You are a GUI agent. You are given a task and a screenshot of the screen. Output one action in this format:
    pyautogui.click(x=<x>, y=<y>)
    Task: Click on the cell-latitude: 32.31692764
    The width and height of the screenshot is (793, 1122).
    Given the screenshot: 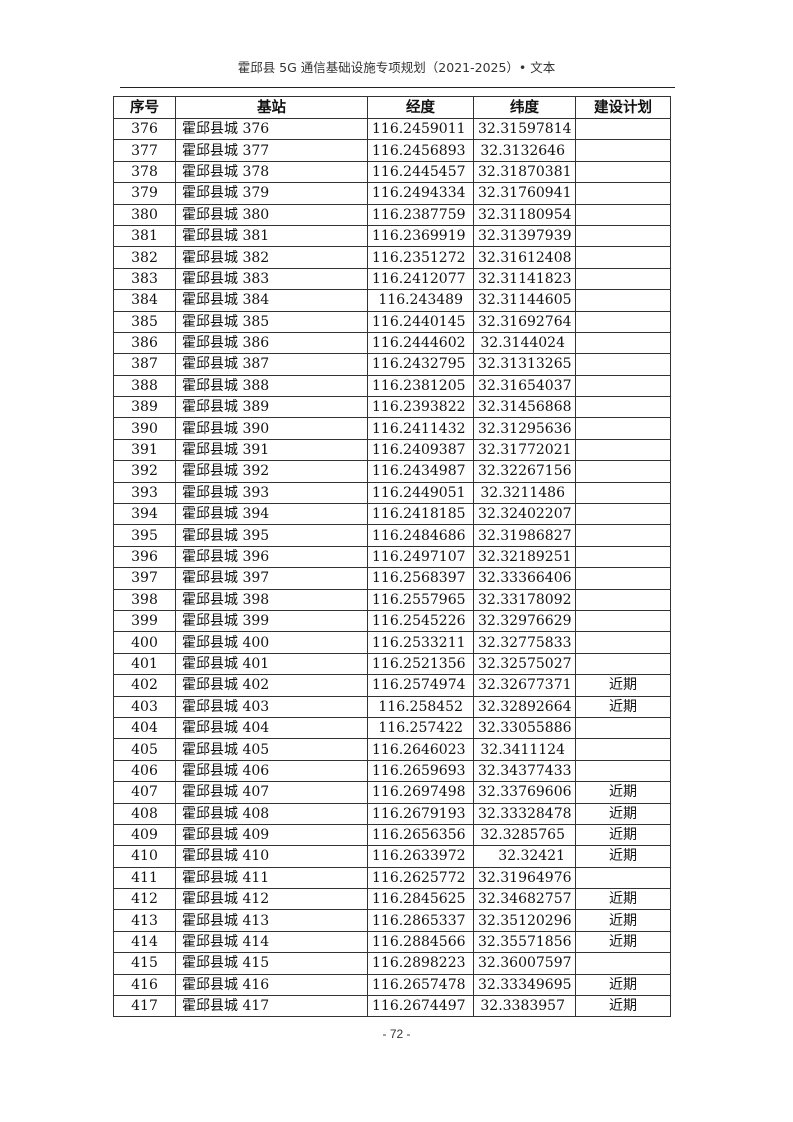 What is the action you would take?
    pyautogui.click(x=524, y=321)
    